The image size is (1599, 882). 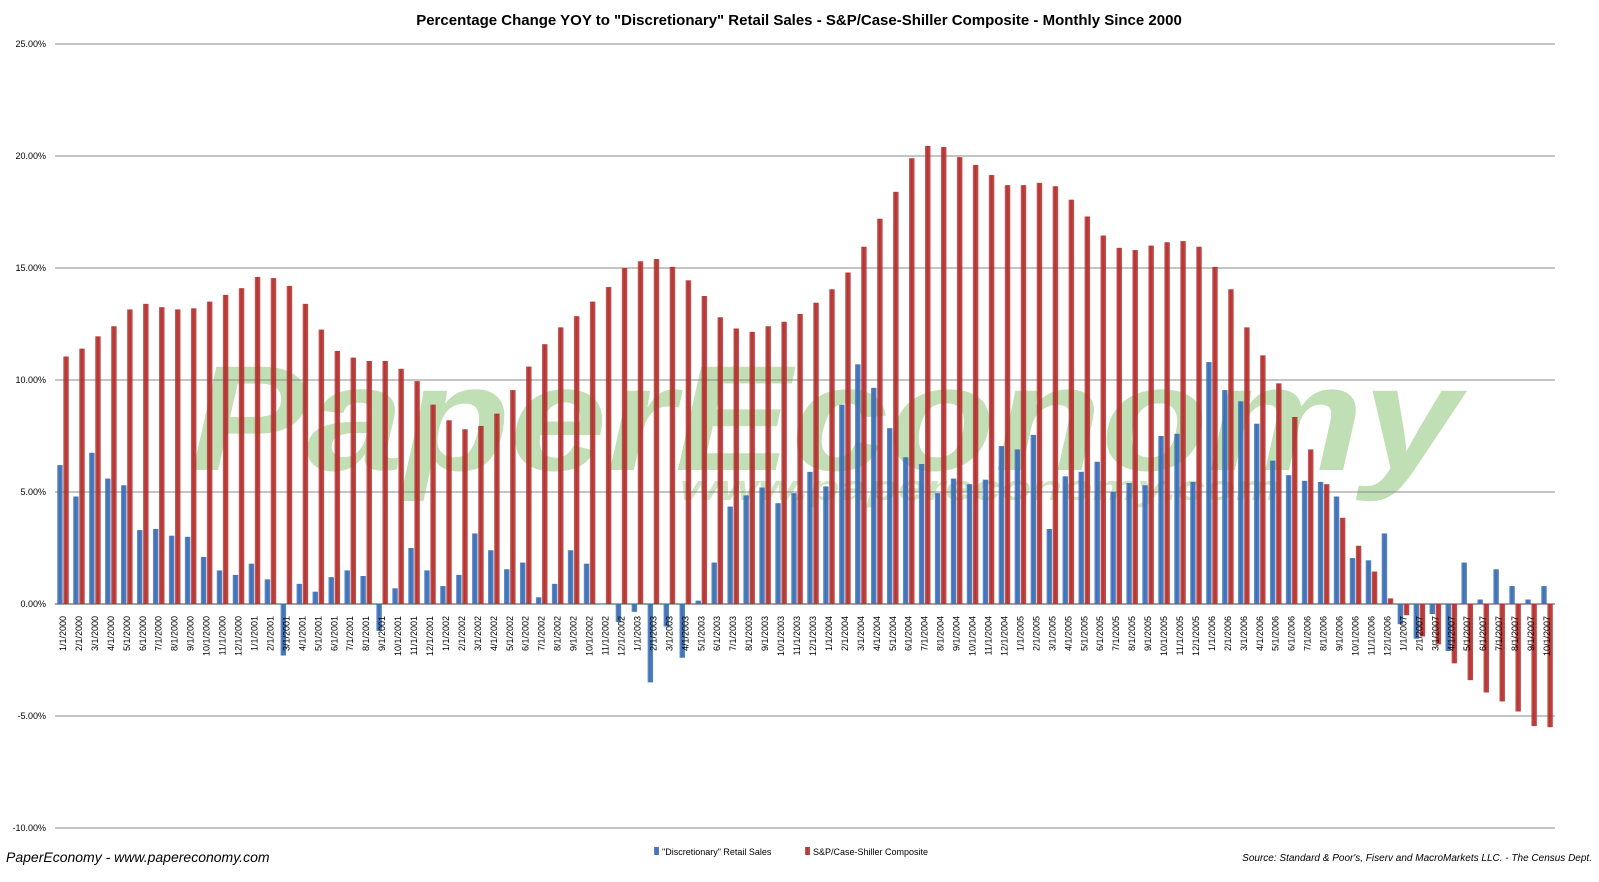 I want to click on x-tick-label: 4/1/2004, so click(x=877, y=633).